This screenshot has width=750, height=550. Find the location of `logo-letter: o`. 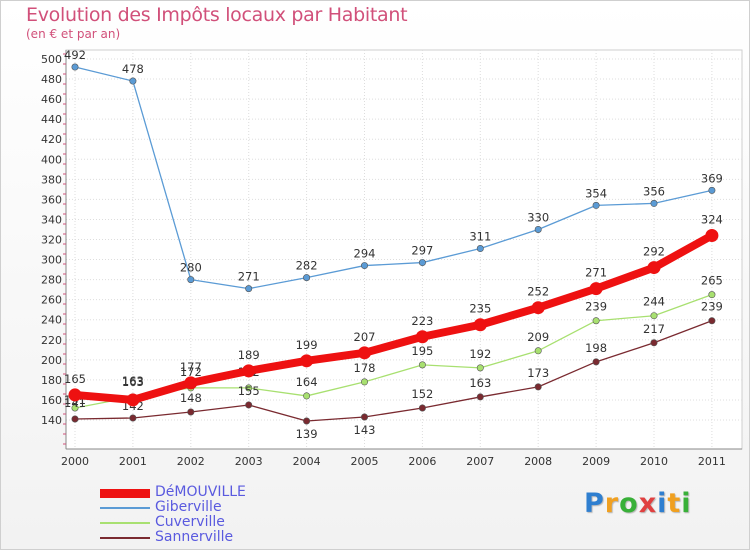

logo-letter: o is located at coordinates (629, 503).